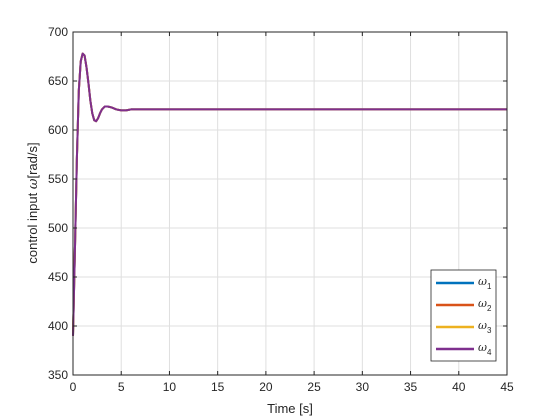 Image resolution: width=560 pixels, height=420 pixels. Describe the element at coordinates (266, 387) in the screenshot. I see `x-tick-label: 20` at that location.